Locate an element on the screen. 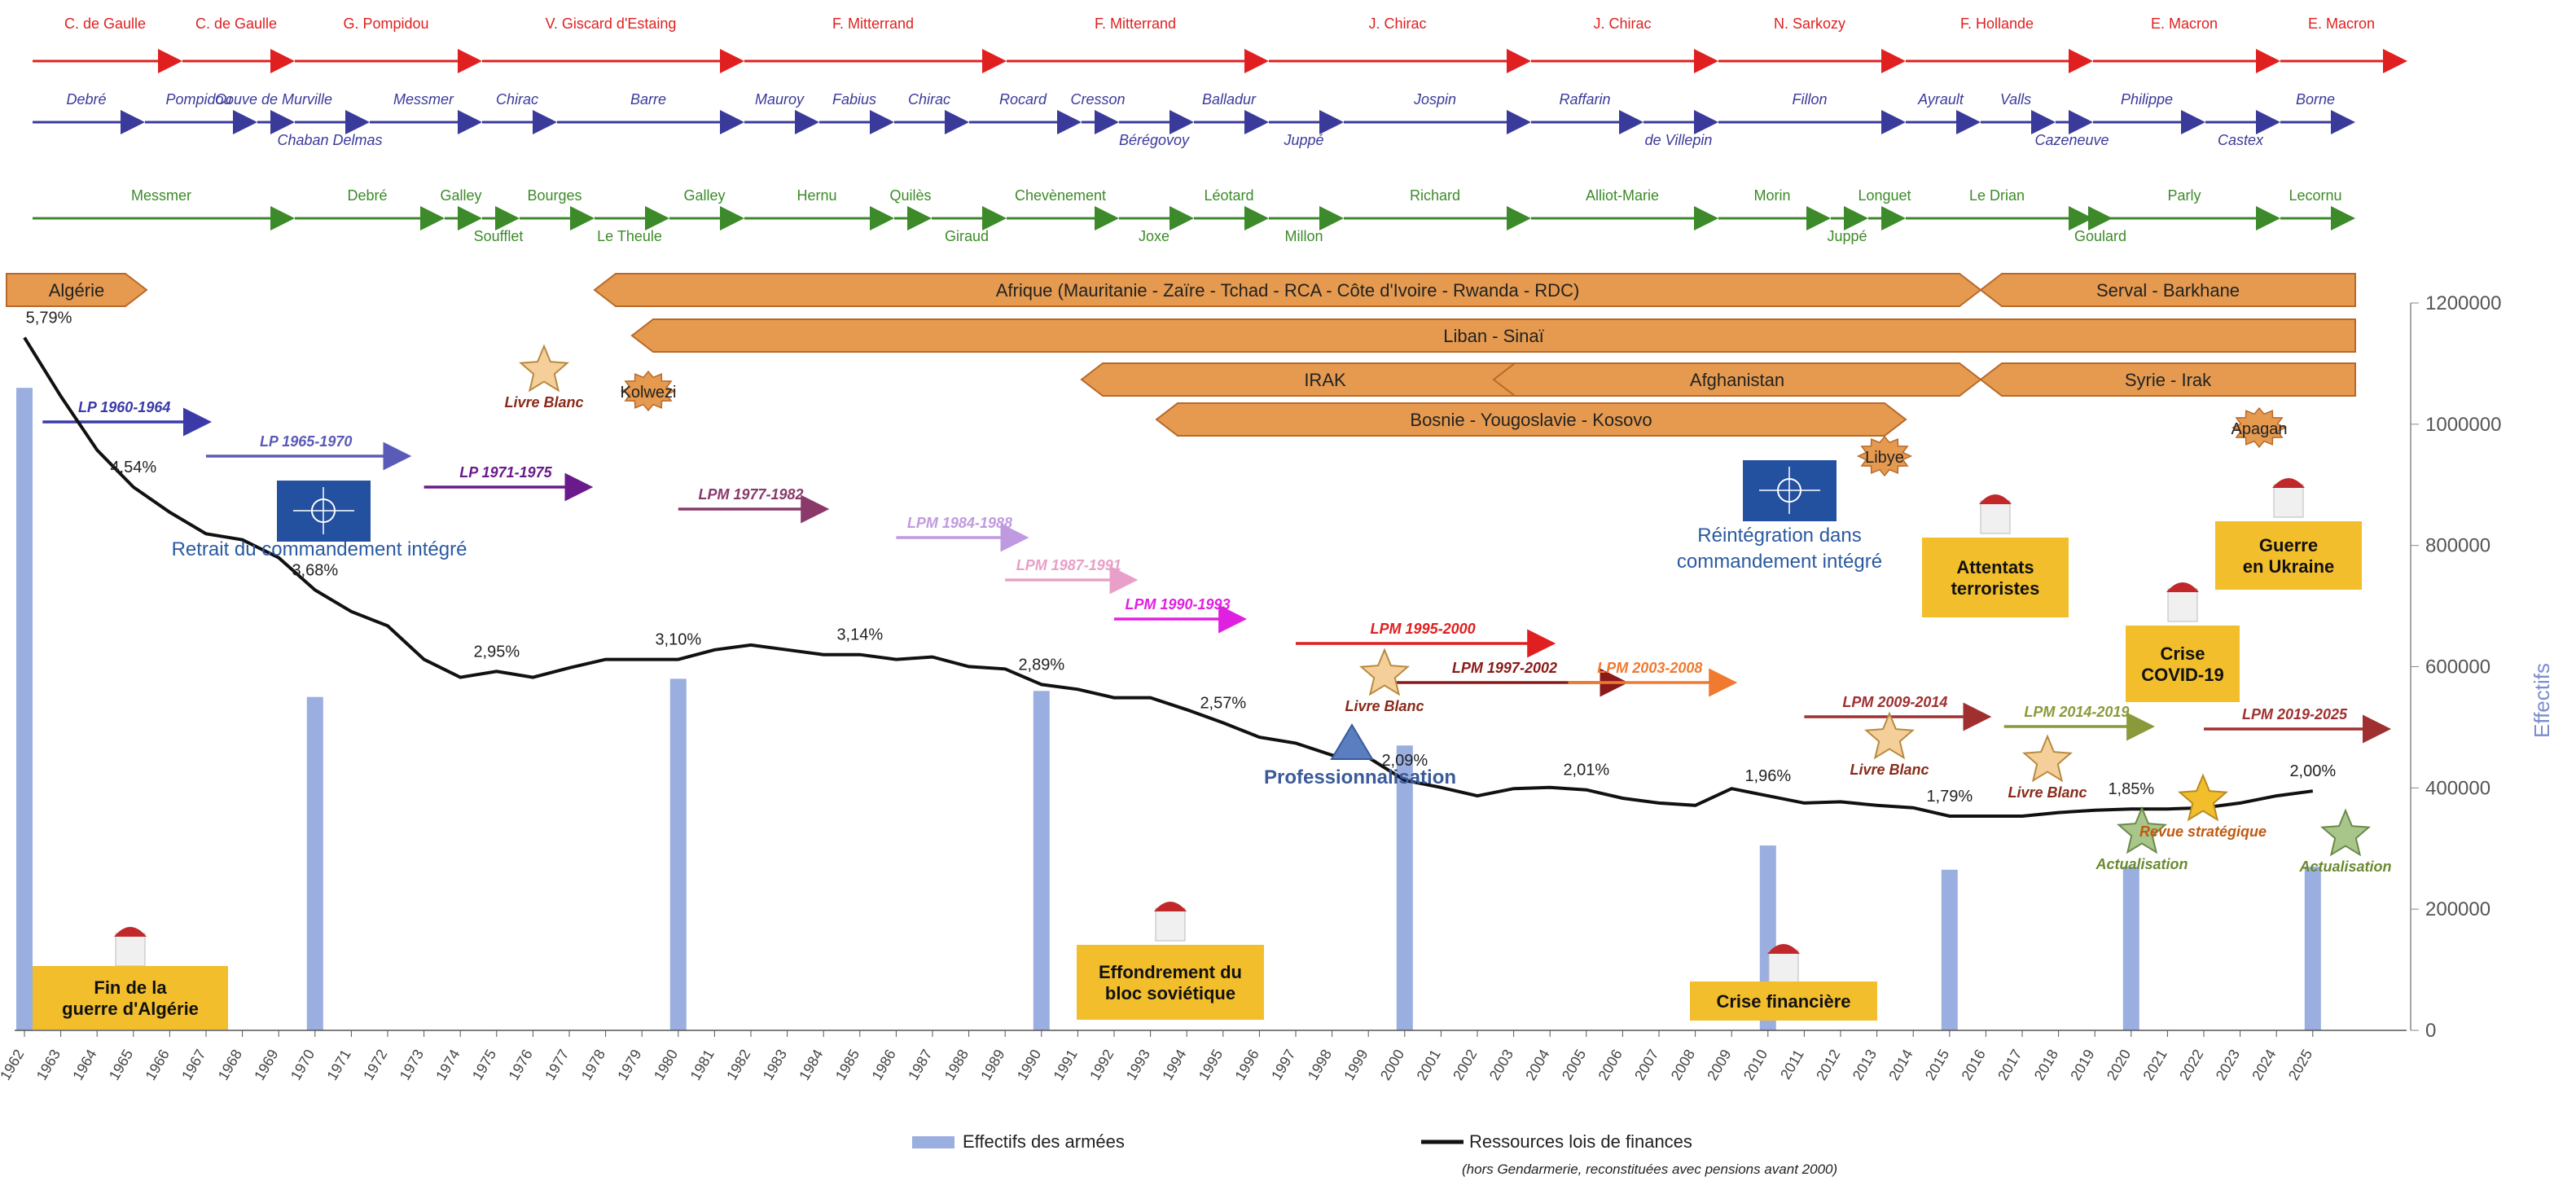 The image size is (2576, 1190). defense-minister-label: Morin is located at coordinates (1771, 196).